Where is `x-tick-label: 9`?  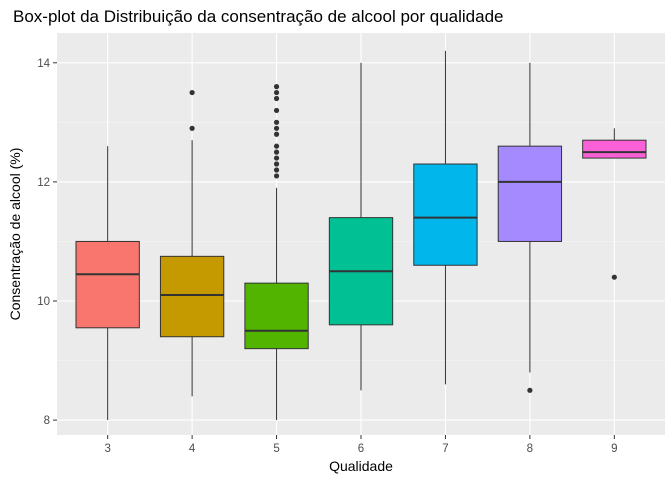 x-tick-label: 9 is located at coordinates (614, 449).